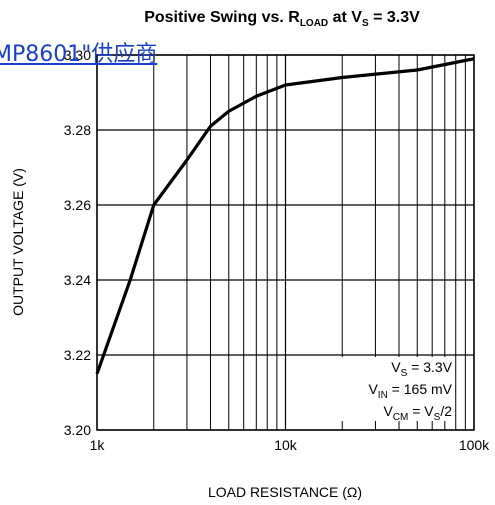 This screenshot has width=495, height=505. I want to click on text-part: = V, so click(421, 411).